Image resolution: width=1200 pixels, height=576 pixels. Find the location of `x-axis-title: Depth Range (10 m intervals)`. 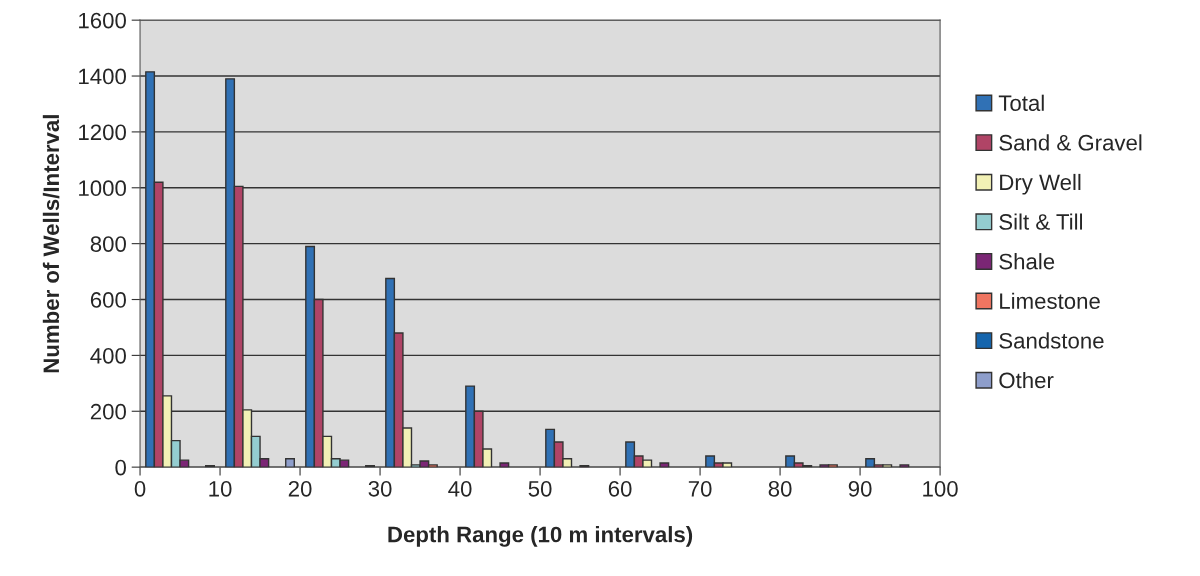

x-axis-title: Depth Range (10 m intervals) is located at coordinates (540, 536).